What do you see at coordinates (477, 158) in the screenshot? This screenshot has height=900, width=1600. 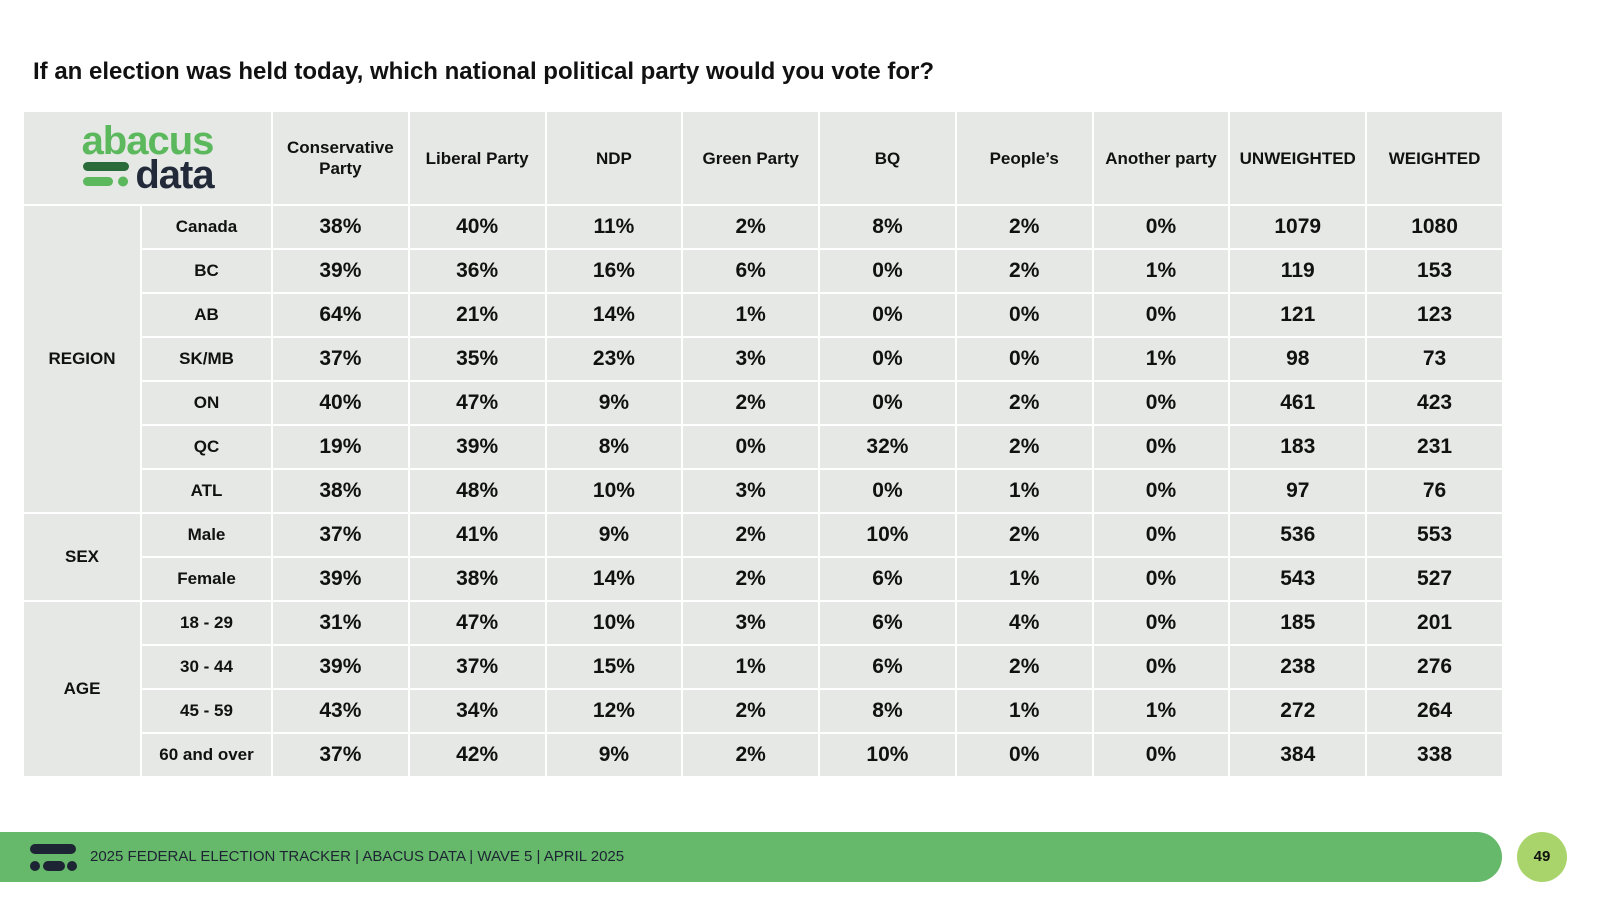 I see `column-header: Liberal Party` at bounding box center [477, 158].